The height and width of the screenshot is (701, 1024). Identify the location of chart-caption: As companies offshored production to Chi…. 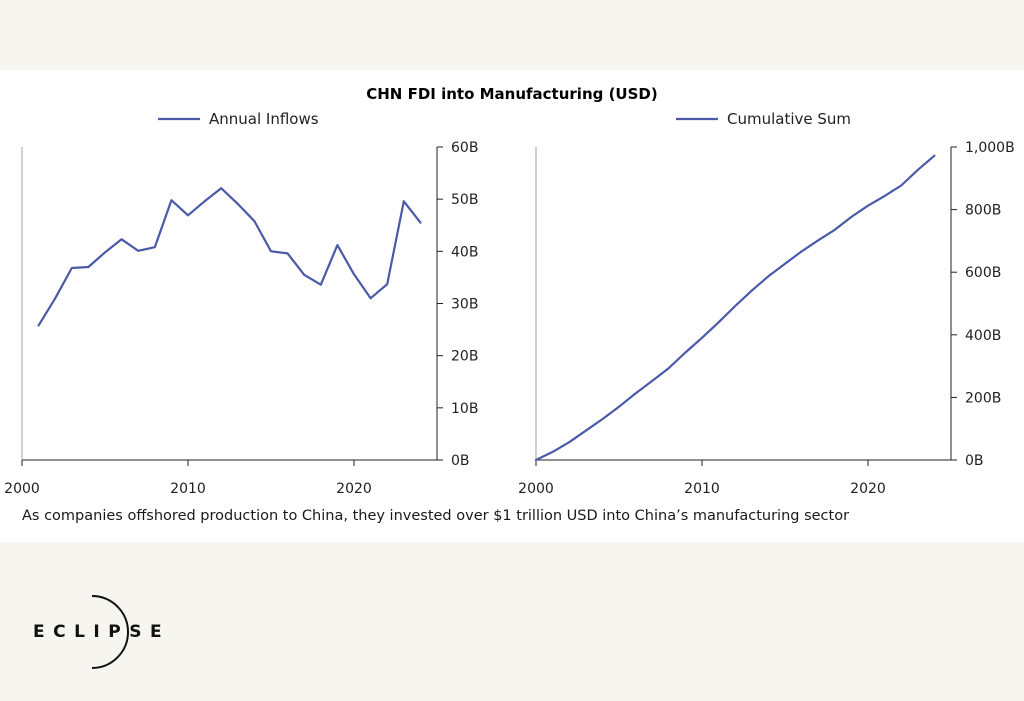
(436, 516).